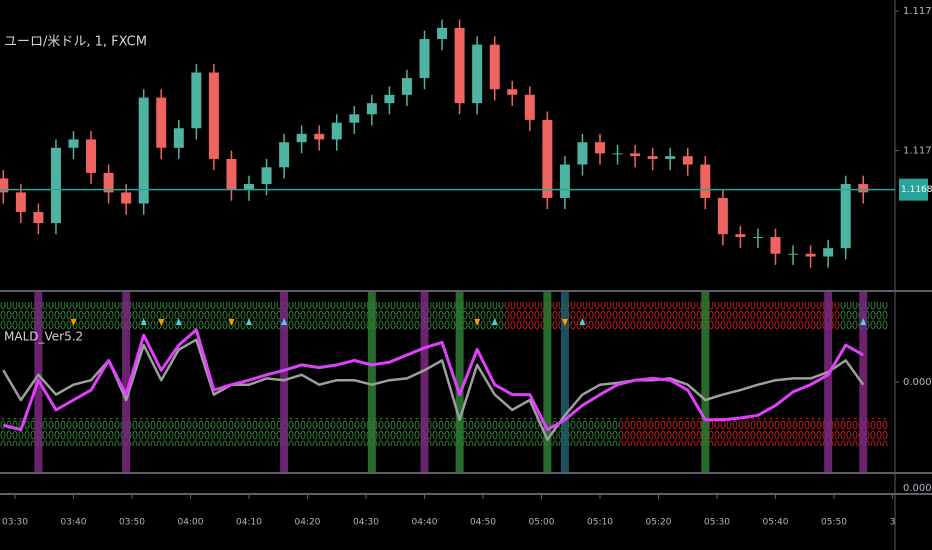 The width and height of the screenshot is (932, 550). Describe the element at coordinates (917, 488) in the screenshot. I see `sub-pane-tick: 0.00000` at that location.